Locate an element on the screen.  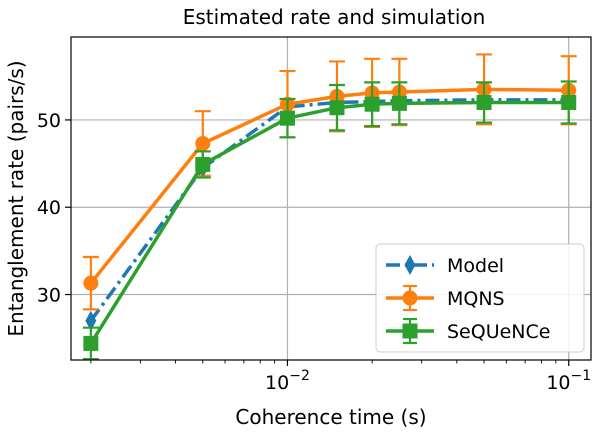
x-axis-label: Coherence time (s) is located at coordinates (330, 417).